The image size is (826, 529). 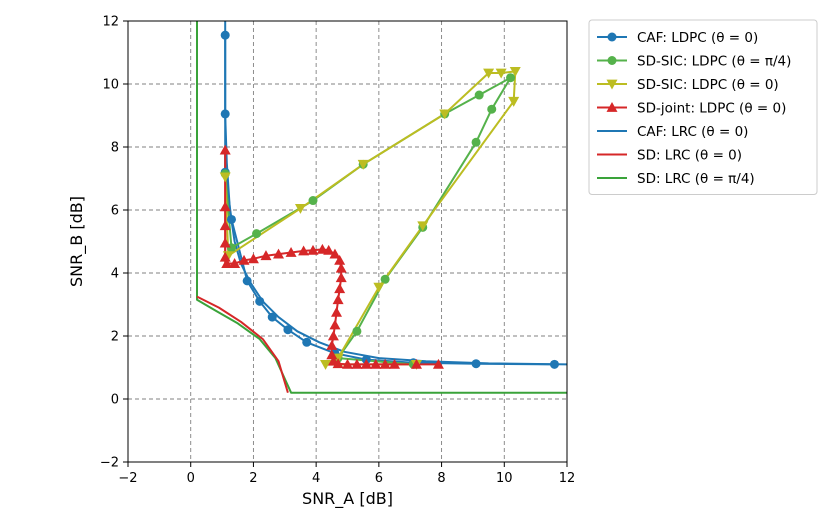 I want to click on legend-entry: SD: LRC (θ = 0), so click(x=689, y=156).